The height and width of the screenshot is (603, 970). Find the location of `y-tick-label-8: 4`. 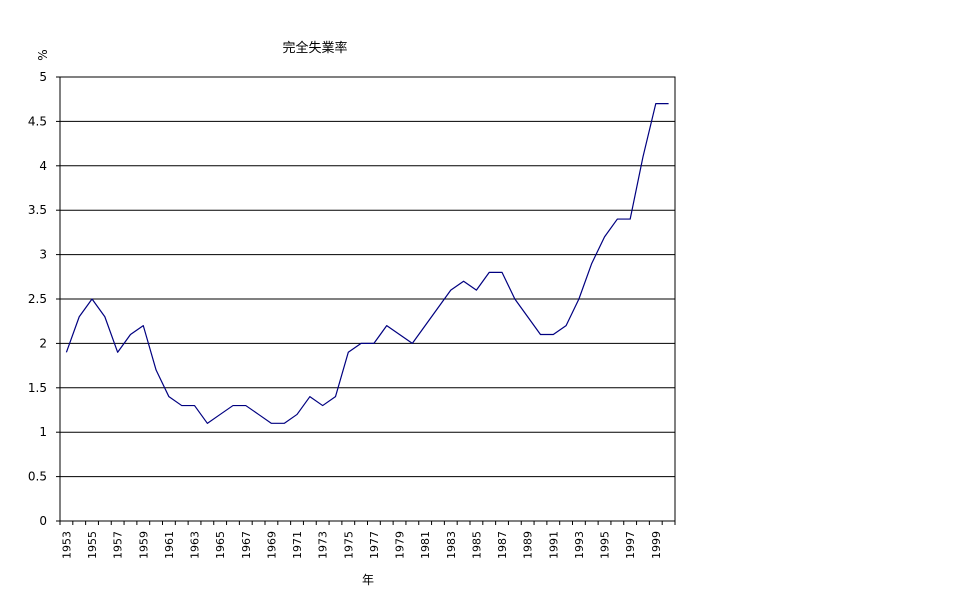

y-tick-label-8: 4 is located at coordinates (43, 166).